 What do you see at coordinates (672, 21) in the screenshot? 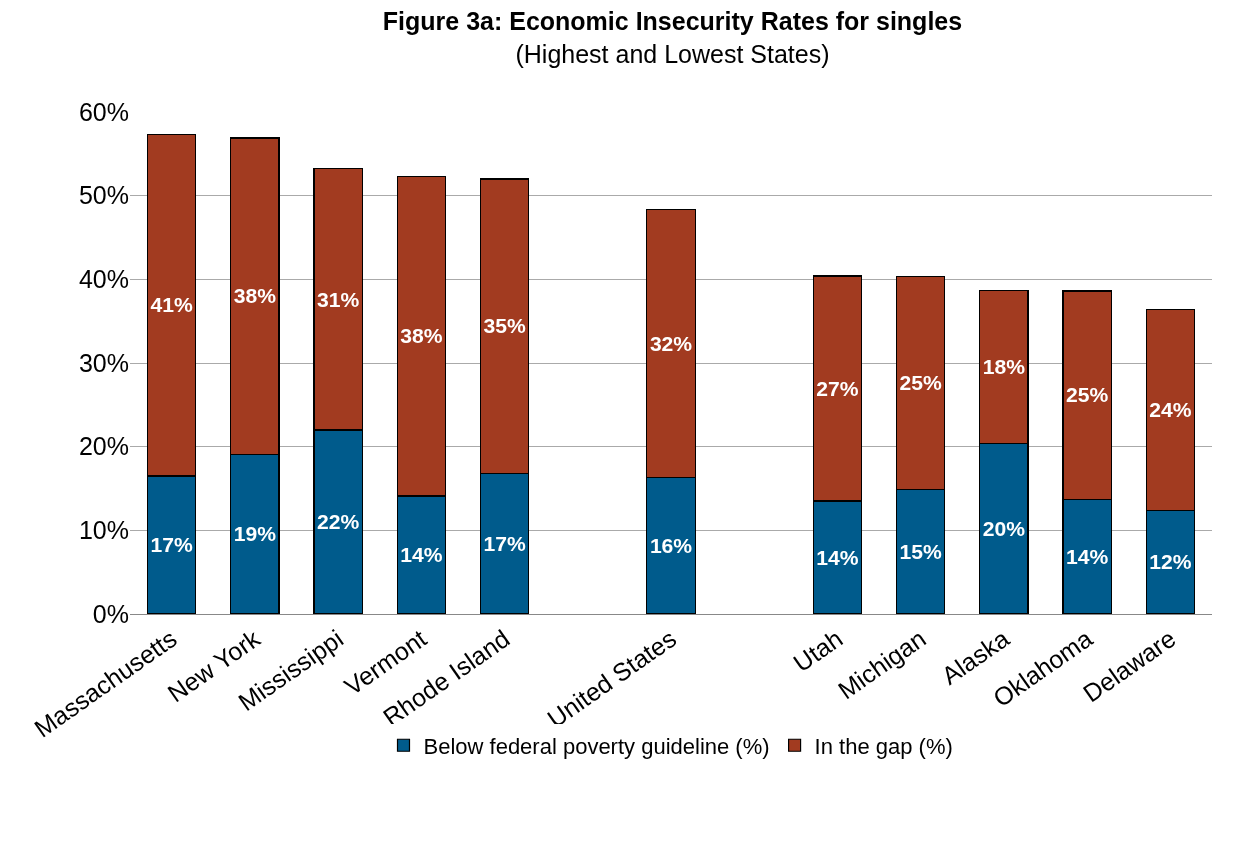
I see `chart-title: Figure 3a: Economic Insecurity Rates for singles` at bounding box center [672, 21].